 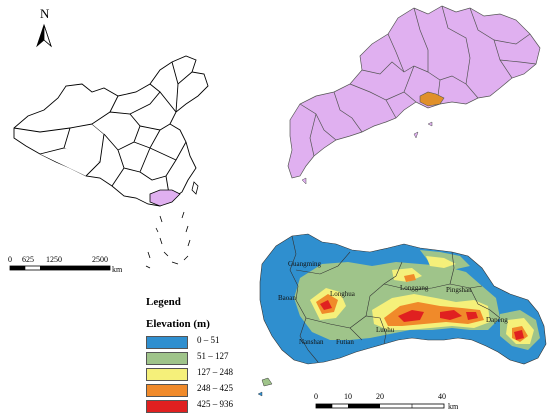 I want to click on district-label-nanshan: Nanshan, so click(x=311, y=342).